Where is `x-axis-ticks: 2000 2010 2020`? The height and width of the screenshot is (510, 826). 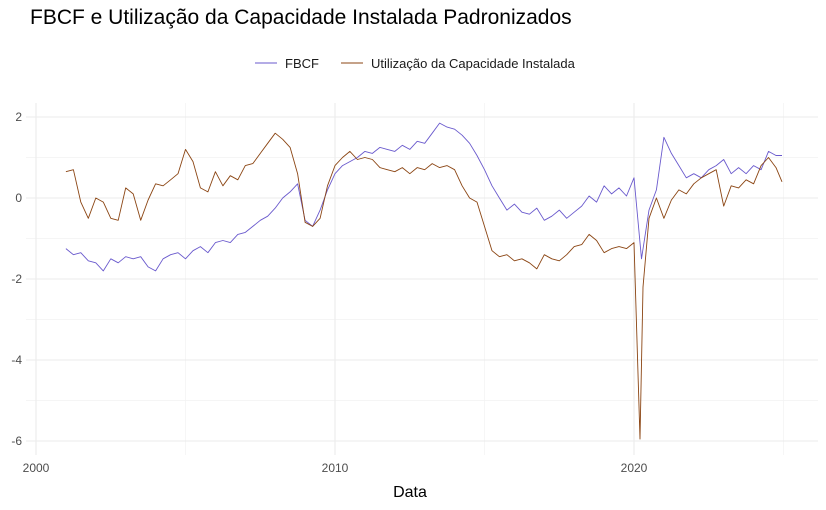 x-axis-ticks: 2000 2010 2020 is located at coordinates (335, 468).